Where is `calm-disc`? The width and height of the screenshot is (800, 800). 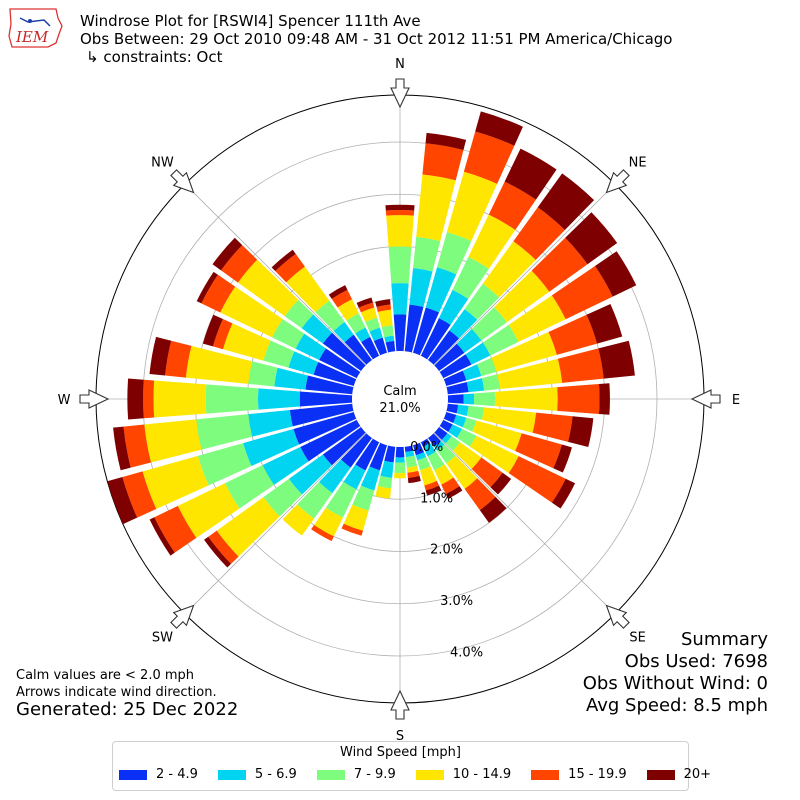 calm-disc is located at coordinates (400, 399).